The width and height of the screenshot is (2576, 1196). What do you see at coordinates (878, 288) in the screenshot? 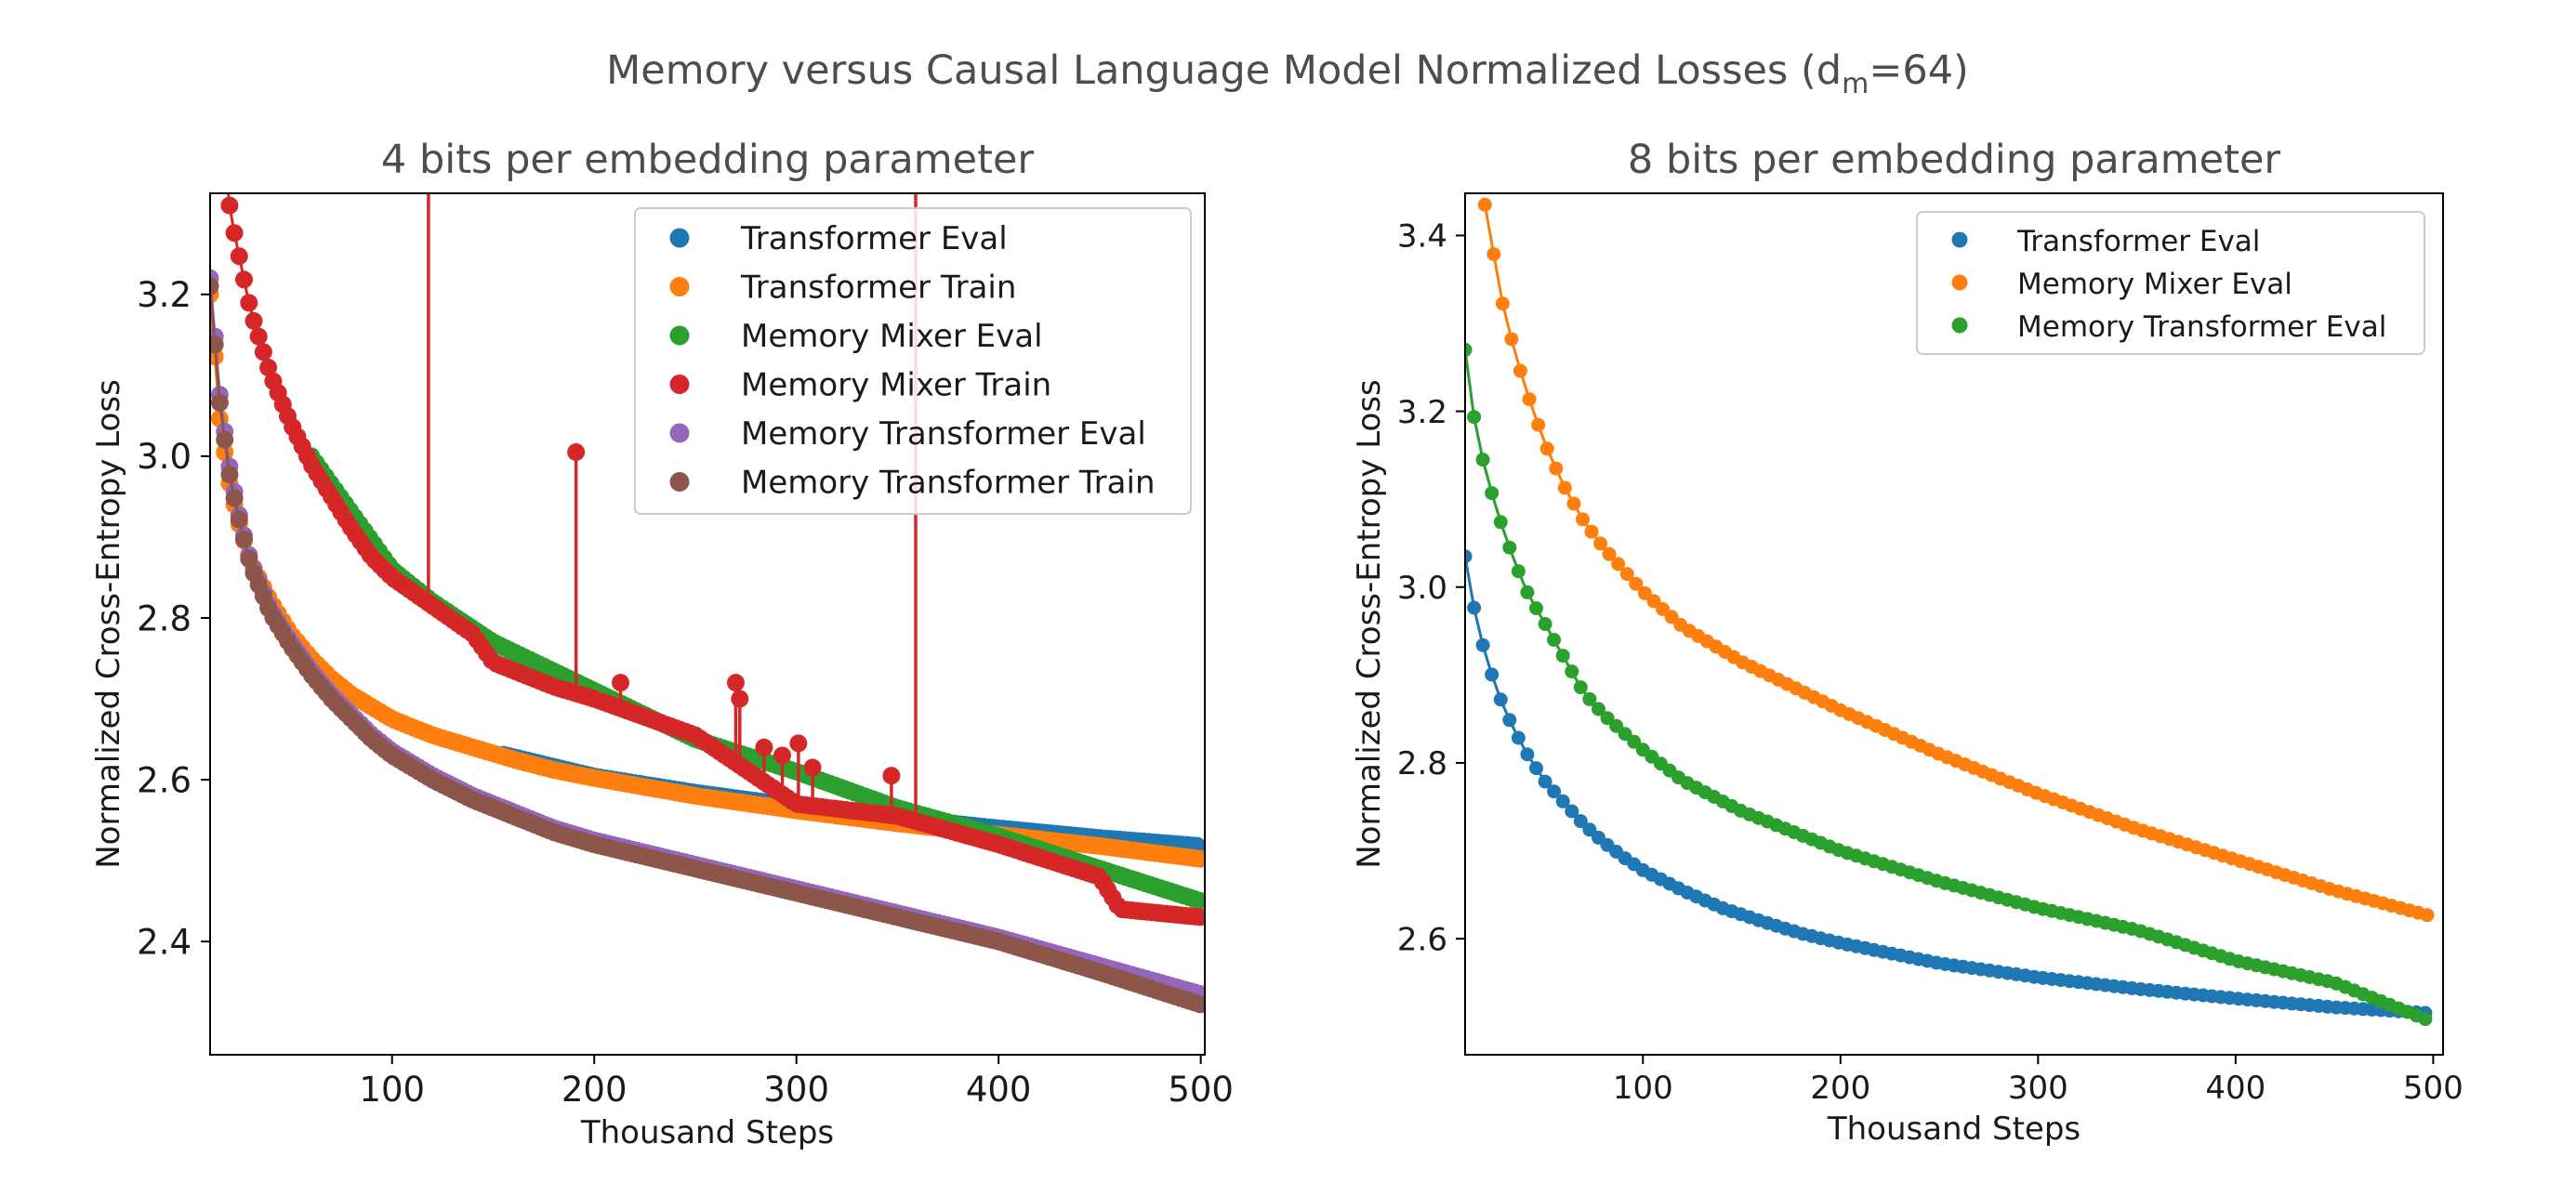
I see `legend-label: Transformer Train` at bounding box center [878, 288].